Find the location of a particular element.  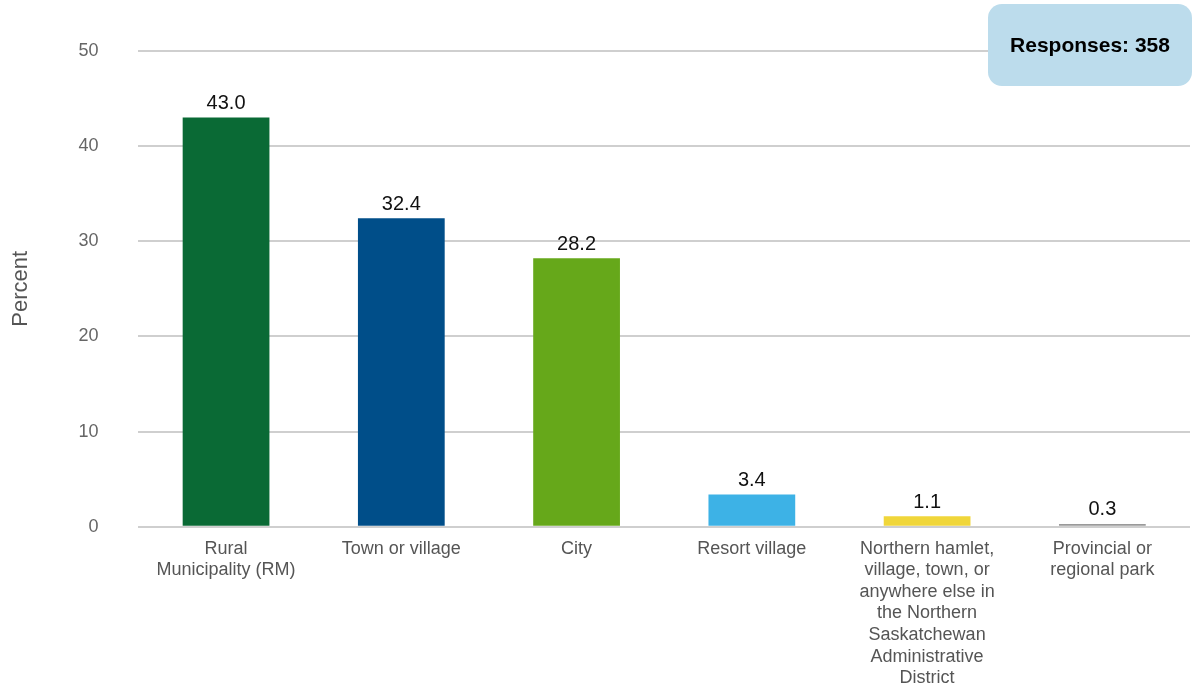

data-label: 32.4 is located at coordinates (401, 202).